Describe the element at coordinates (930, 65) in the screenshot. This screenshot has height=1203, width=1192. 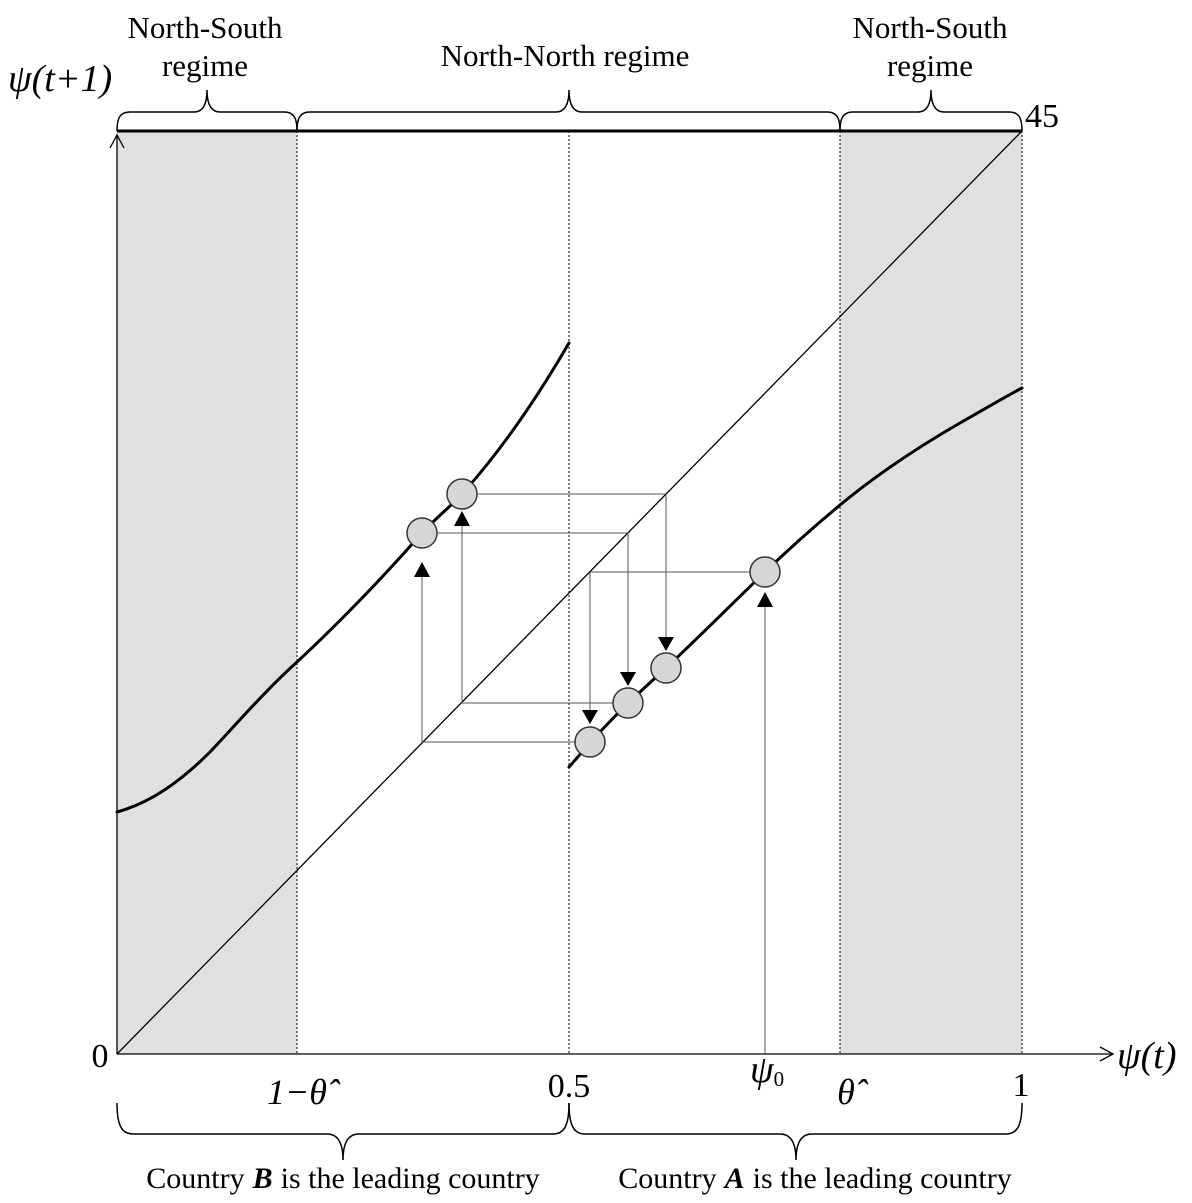
I see `regime-label-right-line2: regime` at that location.